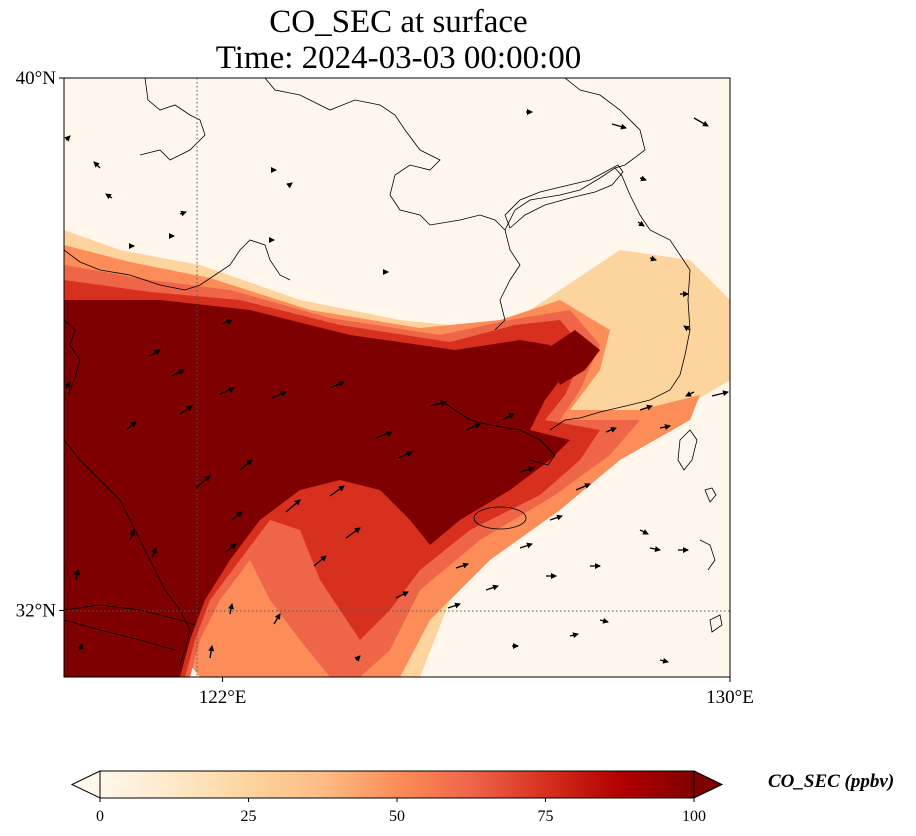 The image size is (916, 836). I want to click on colorbar-tick-label: 50, so click(397, 816).